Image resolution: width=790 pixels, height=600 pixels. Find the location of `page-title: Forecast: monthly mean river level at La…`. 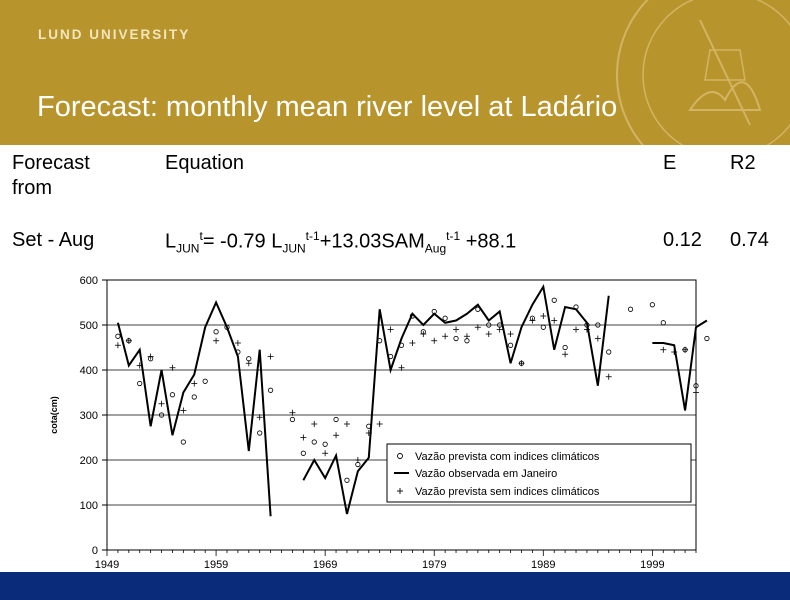

page-title: Forecast: monthly mean river level at La… is located at coordinates (327, 107).